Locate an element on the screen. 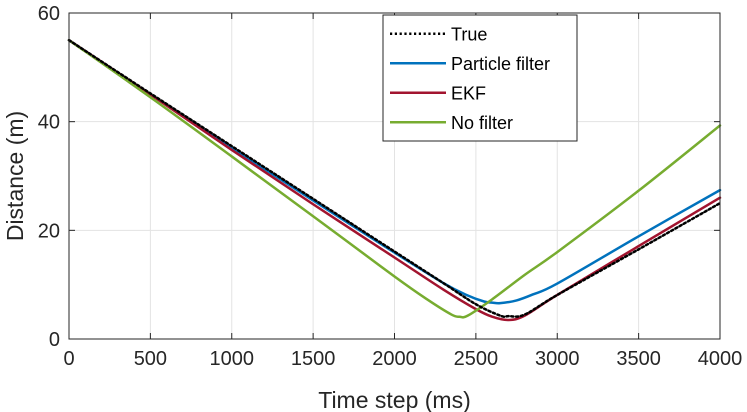 The height and width of the screenshot is (412, 747). y-tick-label: 60 is located at coordinates (49, 14).